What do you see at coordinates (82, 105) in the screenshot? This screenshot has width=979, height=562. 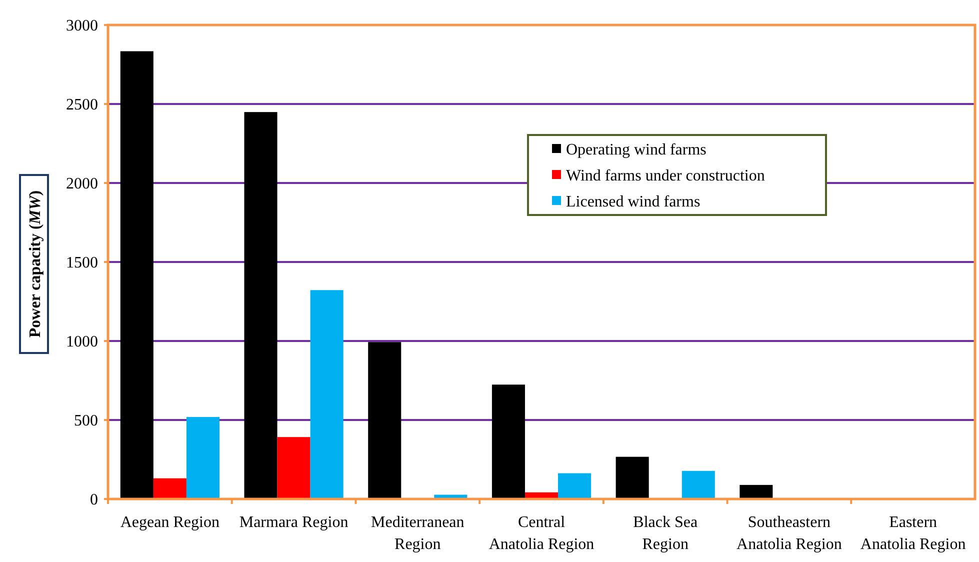 I see `y-tick-label: 2500` at bounding box center [82, 105].